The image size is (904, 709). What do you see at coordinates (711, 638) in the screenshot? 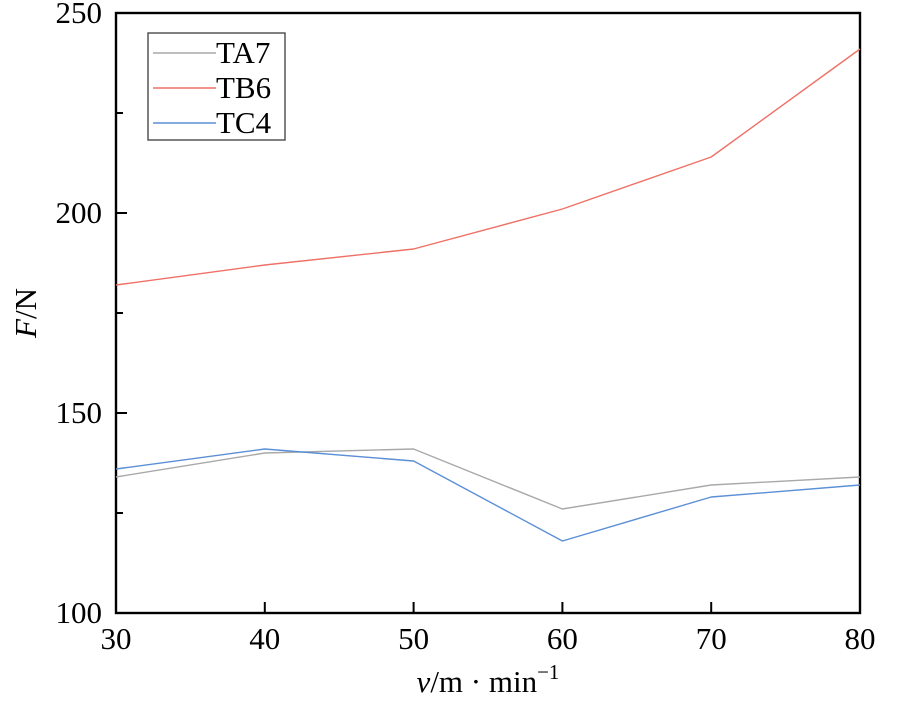
I see `x-tick-label: 70` at bounding box center [711, 638].